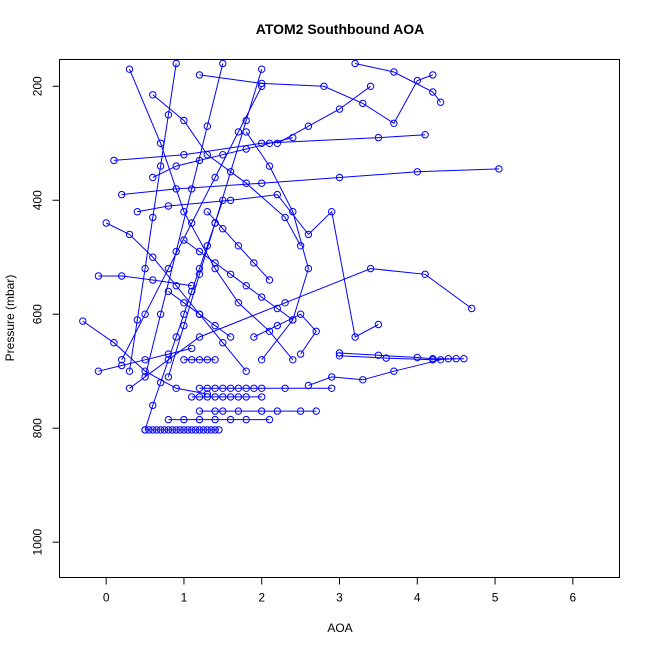  What do you see at coordinates (106, 598) in the screenshot?
I see `x-tick-label: 0` at bounding box center [106, 598].